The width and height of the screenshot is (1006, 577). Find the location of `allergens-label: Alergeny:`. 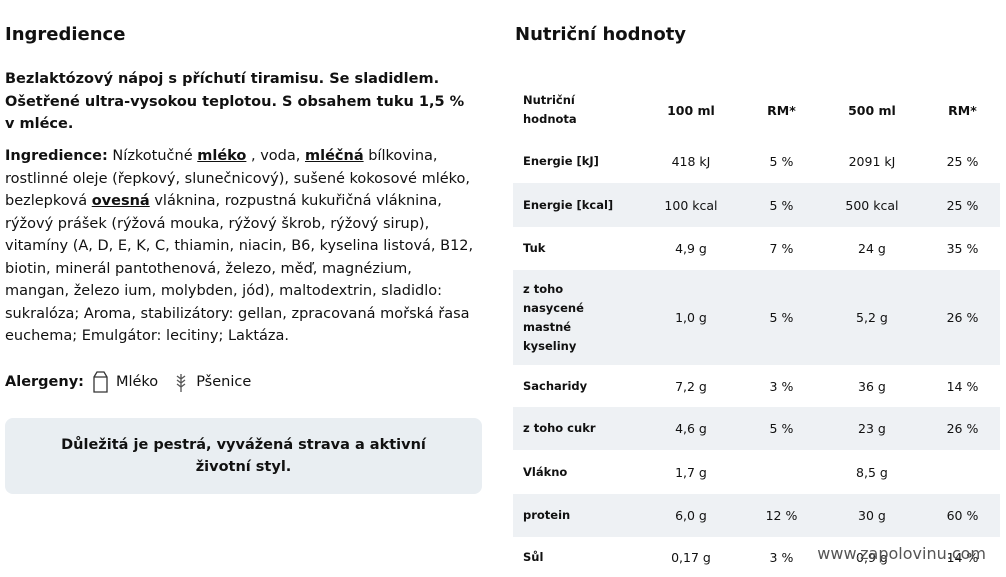

allergens-label: Alergeny: is located at coordinates (44, 382).